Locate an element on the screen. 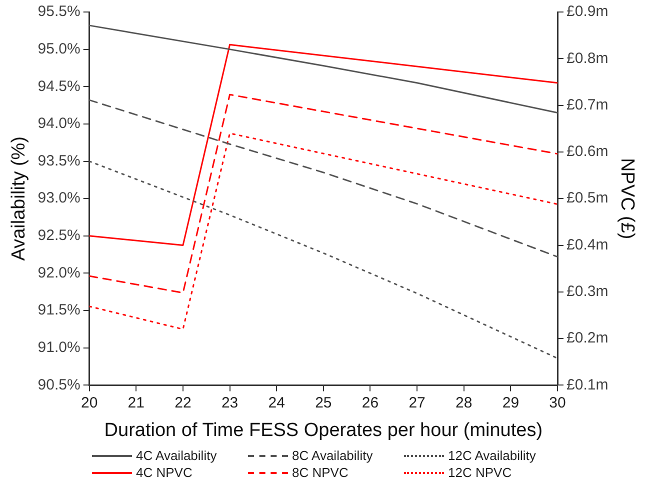  legend-label: 12C NPVC is located at coordinates (480, 472).